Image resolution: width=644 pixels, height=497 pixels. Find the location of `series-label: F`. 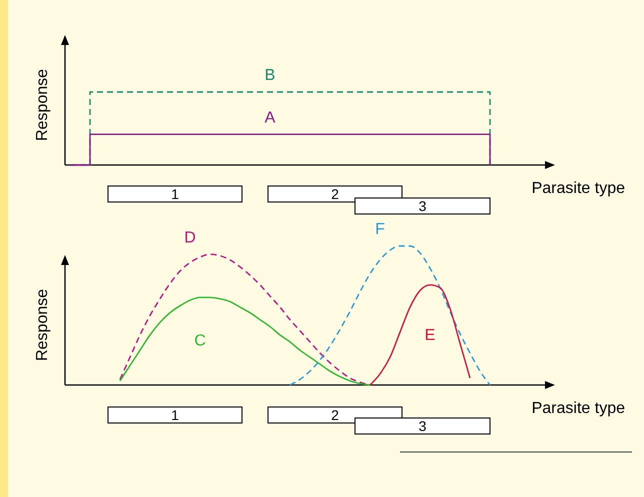

series-label: F is located at coordinates (380, 229).